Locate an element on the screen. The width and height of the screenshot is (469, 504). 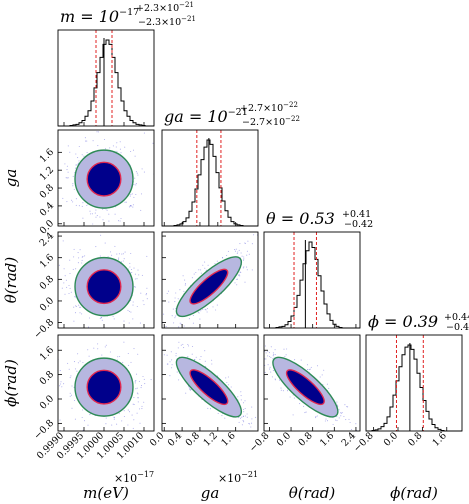
diag-frame-ga is located at coordinates (210, 178).